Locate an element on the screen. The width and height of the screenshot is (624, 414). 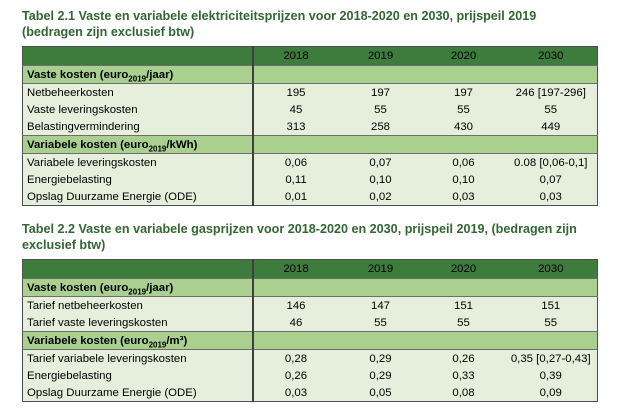
row-label: Energiebelasting is located at coordinates (138, 179).